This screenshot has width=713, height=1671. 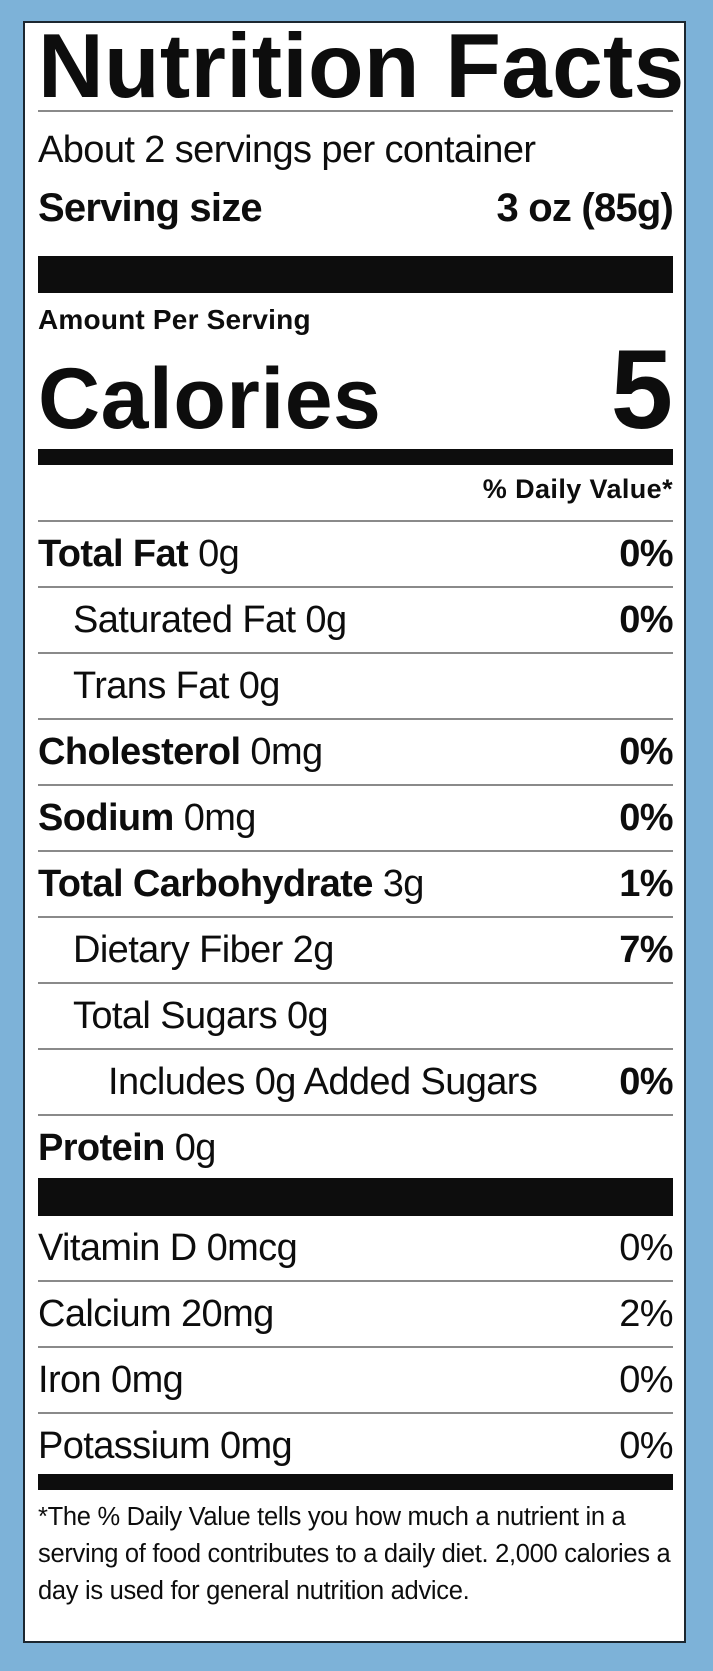 I want to click on nutrient-name: Protein, so click(x=101, y=1148).